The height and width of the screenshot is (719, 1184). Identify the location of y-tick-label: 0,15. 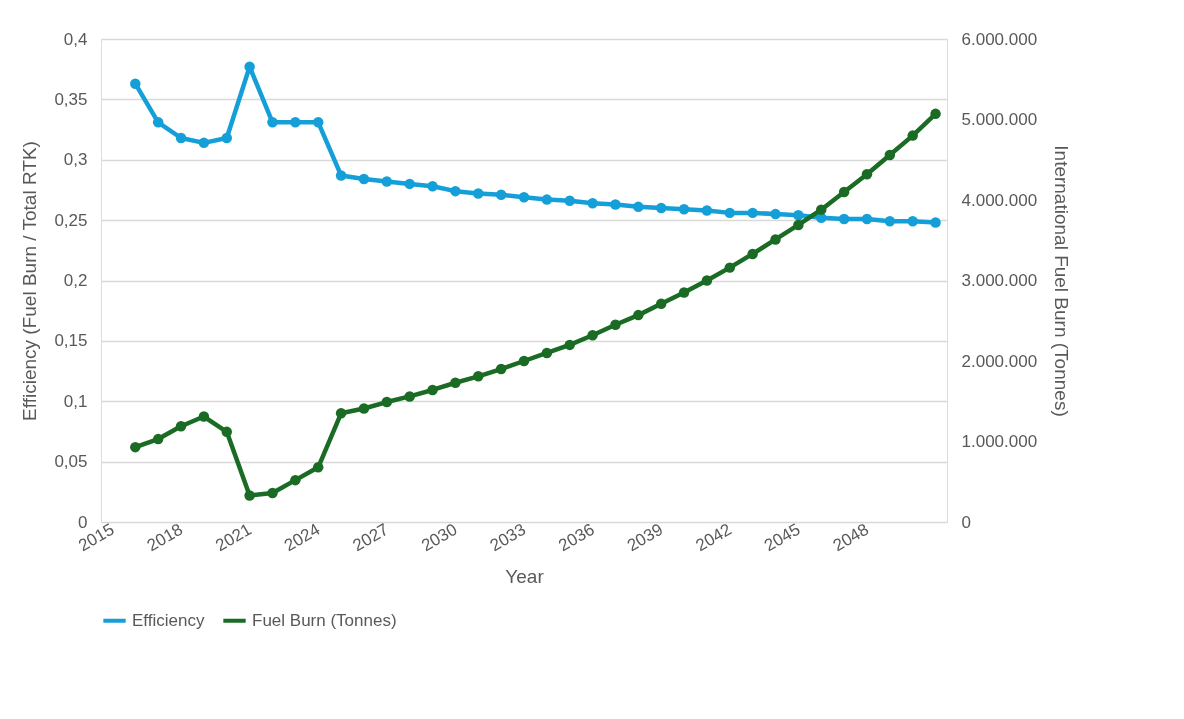
(71, 341).